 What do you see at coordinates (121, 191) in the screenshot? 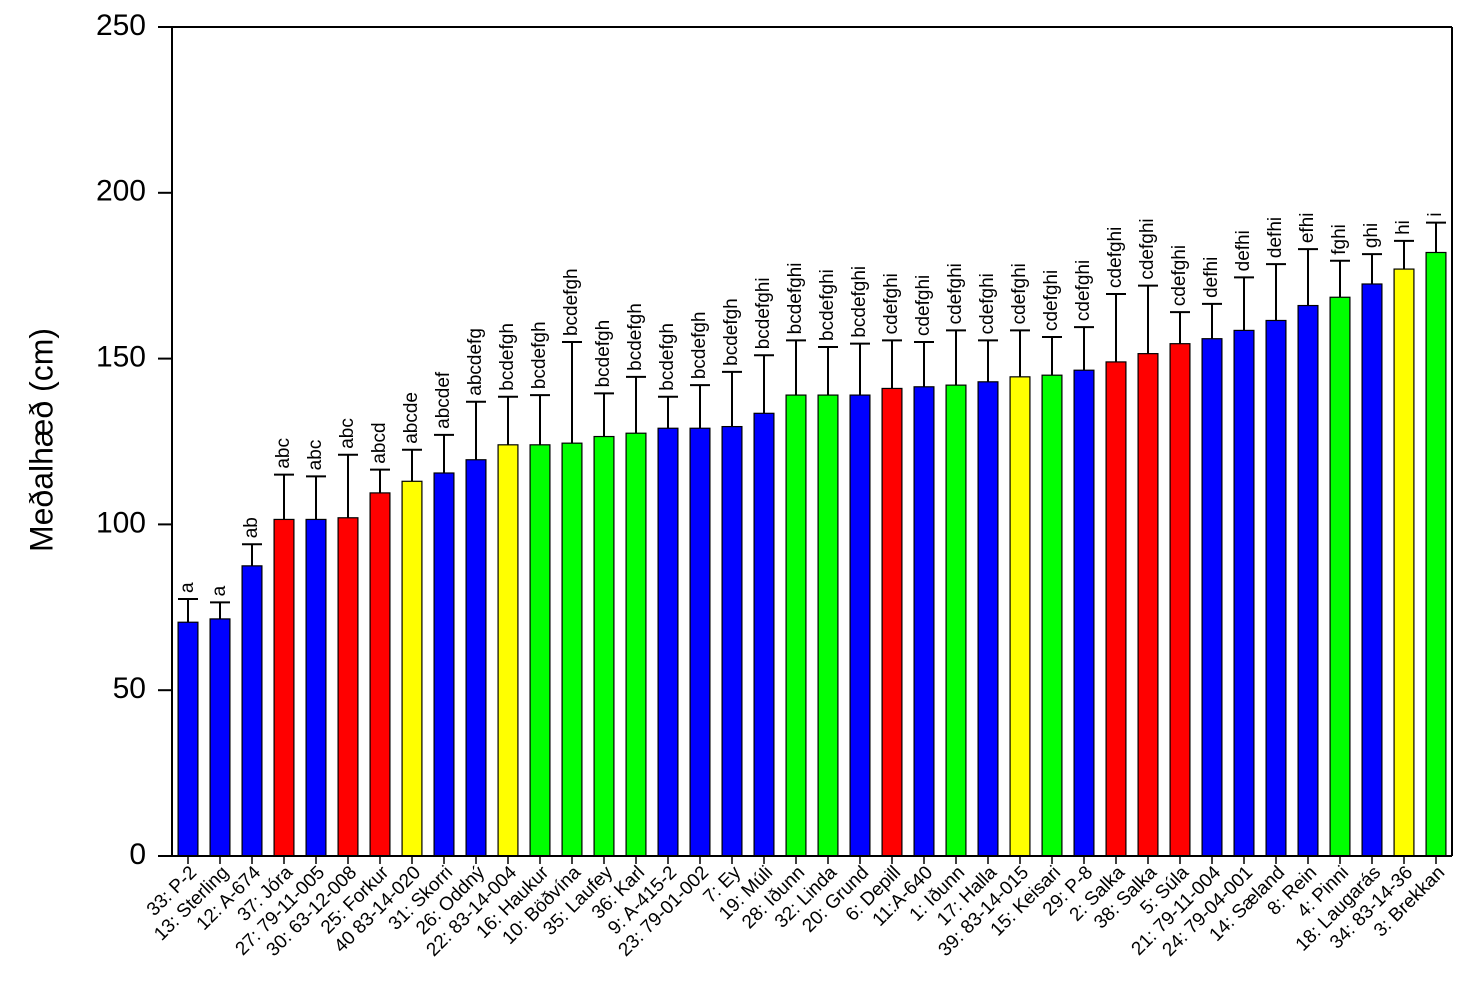
I see `y-tick-label: 200` at bounding box center [121, 191].